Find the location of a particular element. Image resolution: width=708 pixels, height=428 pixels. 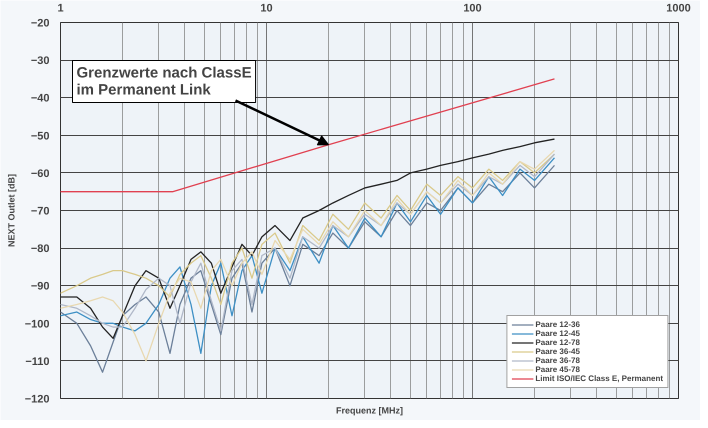

y-axis-title: NEXT Outlet [dB] is located at coordinates (11, 210).